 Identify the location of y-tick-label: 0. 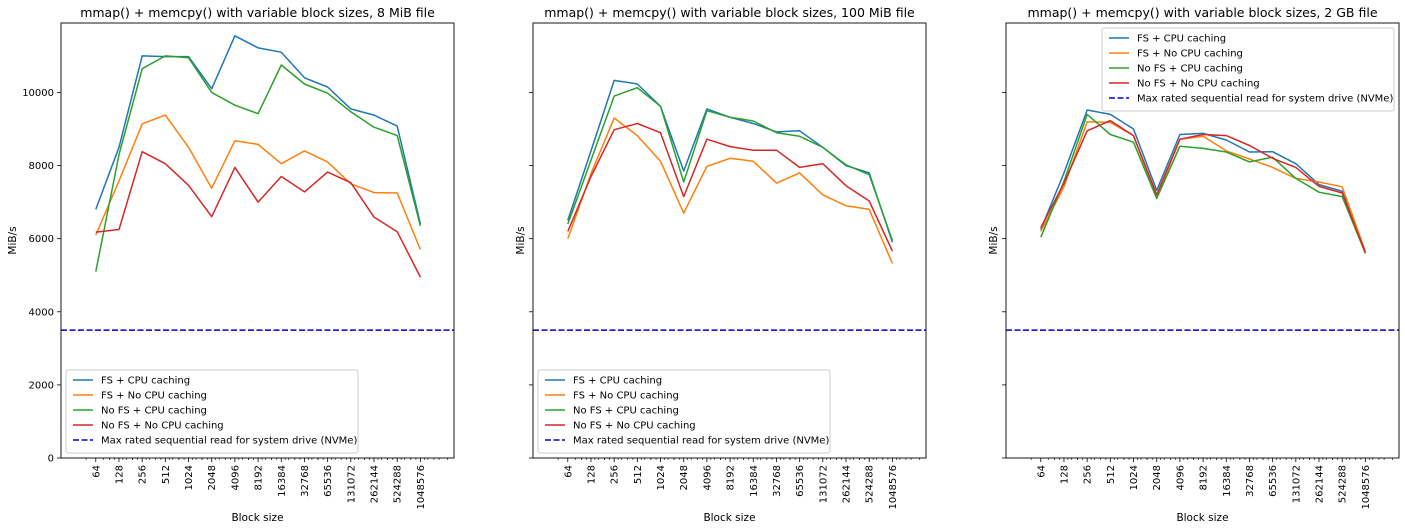
(51, 459).